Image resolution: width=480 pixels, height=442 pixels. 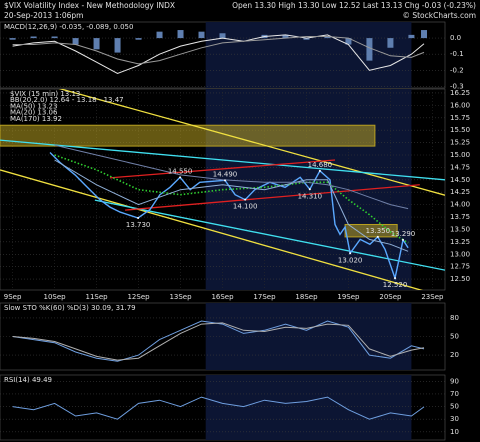 I want to click on x-tick-label: 18Sep, so click(x=306, y=297).